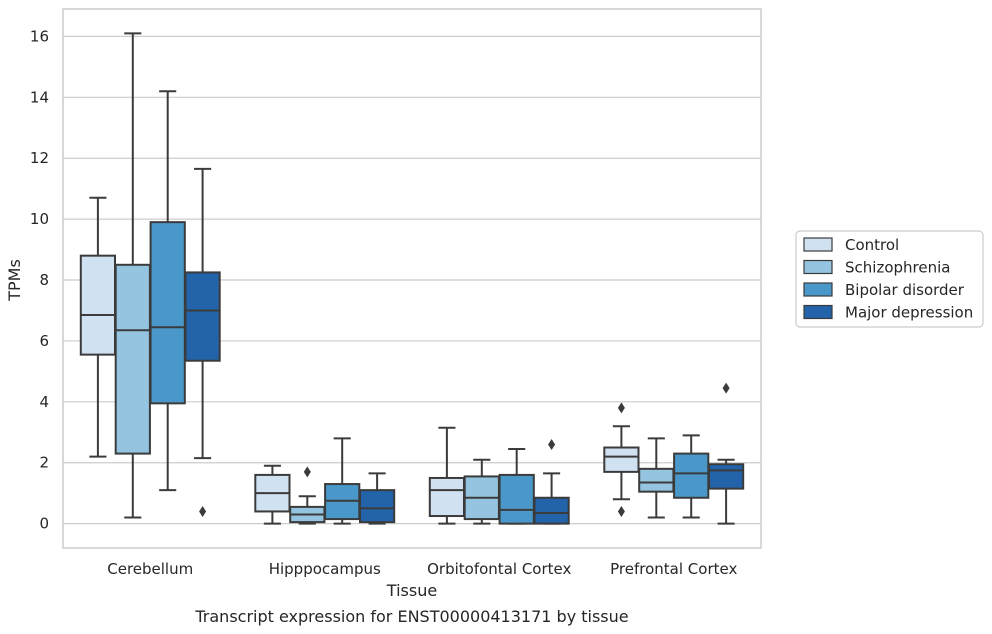 This screenshot has width=992, height=634. What do you see at coordinates (39, 97) in the screenshot?
I see `y-tick-label: 14` at bounding box center [39, 97].